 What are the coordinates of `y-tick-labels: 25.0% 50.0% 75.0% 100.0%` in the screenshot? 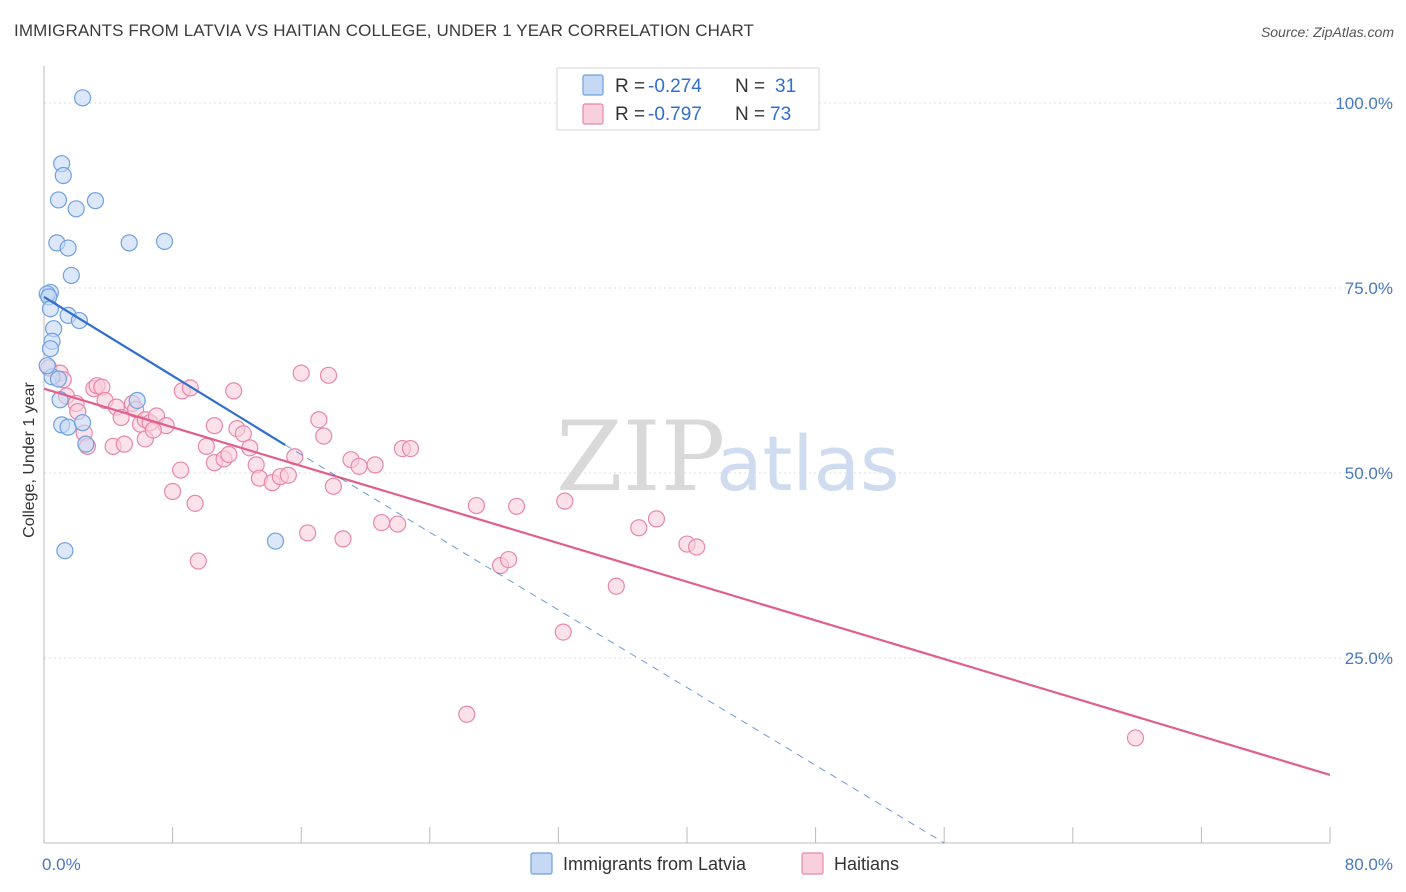 It's located at (1364, 381).